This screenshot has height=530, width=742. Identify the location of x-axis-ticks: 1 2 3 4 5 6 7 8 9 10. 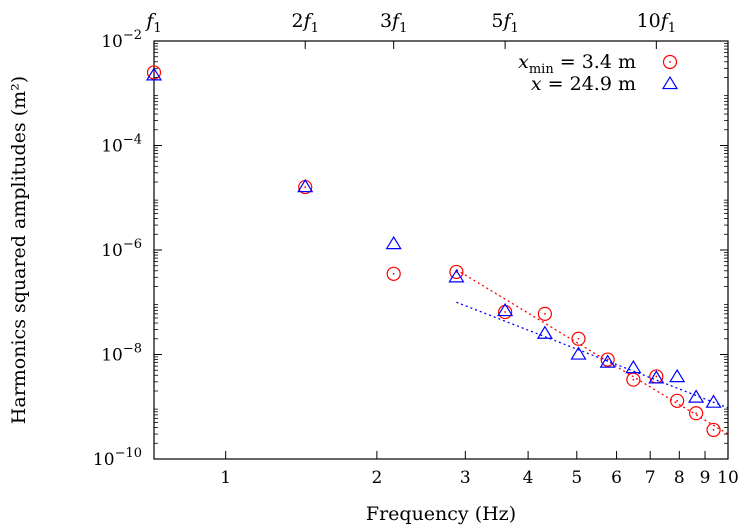
(479, 469).